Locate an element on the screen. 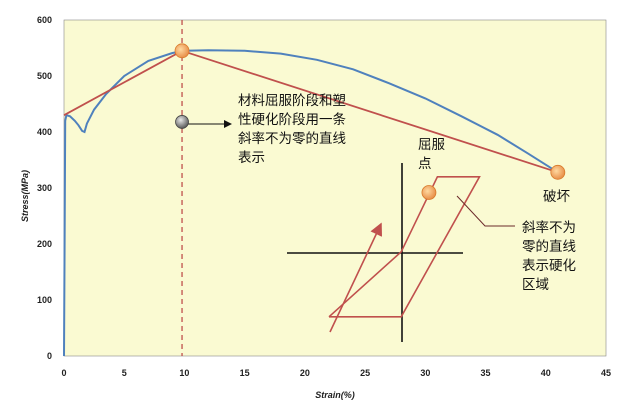 The image size is (640, 412). note-main-line-3: 斜率不为零的直线 is located at coordinates (292, 138).